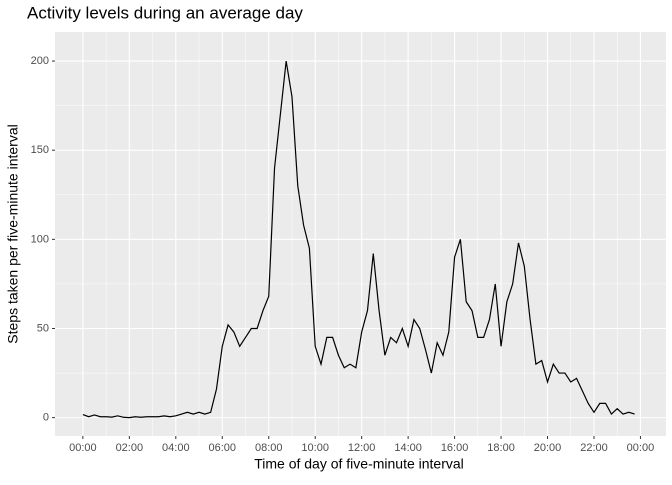 Image resolution: width=672 pixels, height=485 pixels. I want to click on x-tick-label: 10:00, so click(315, 448).